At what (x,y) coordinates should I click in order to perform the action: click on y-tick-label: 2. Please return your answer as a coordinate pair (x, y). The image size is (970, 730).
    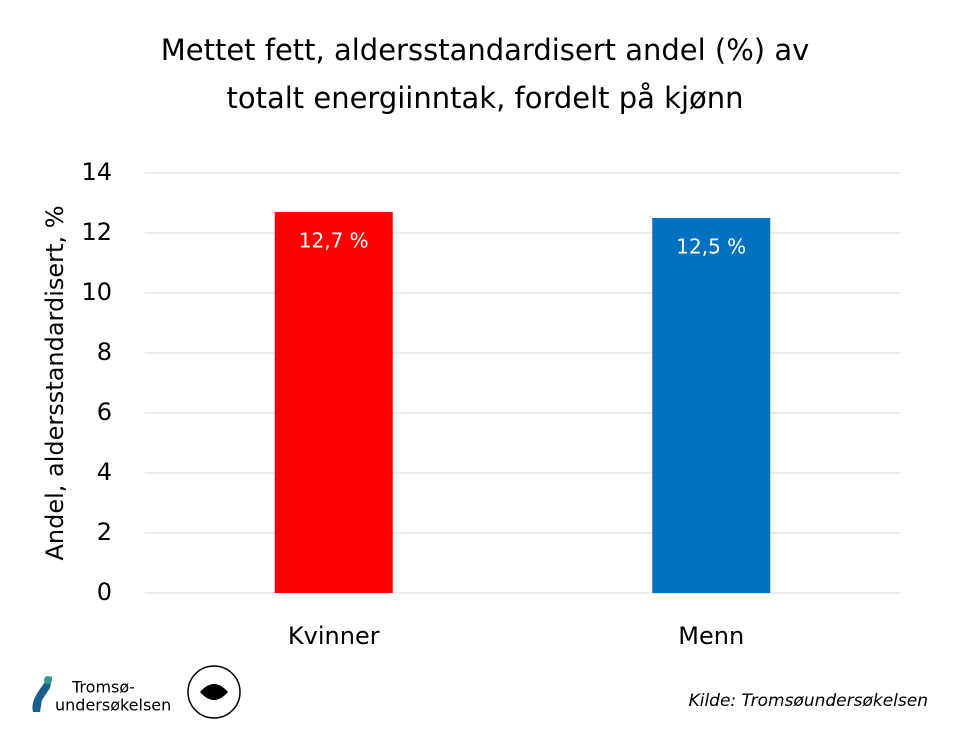
    Looking at the image, I should click on (104, 532).